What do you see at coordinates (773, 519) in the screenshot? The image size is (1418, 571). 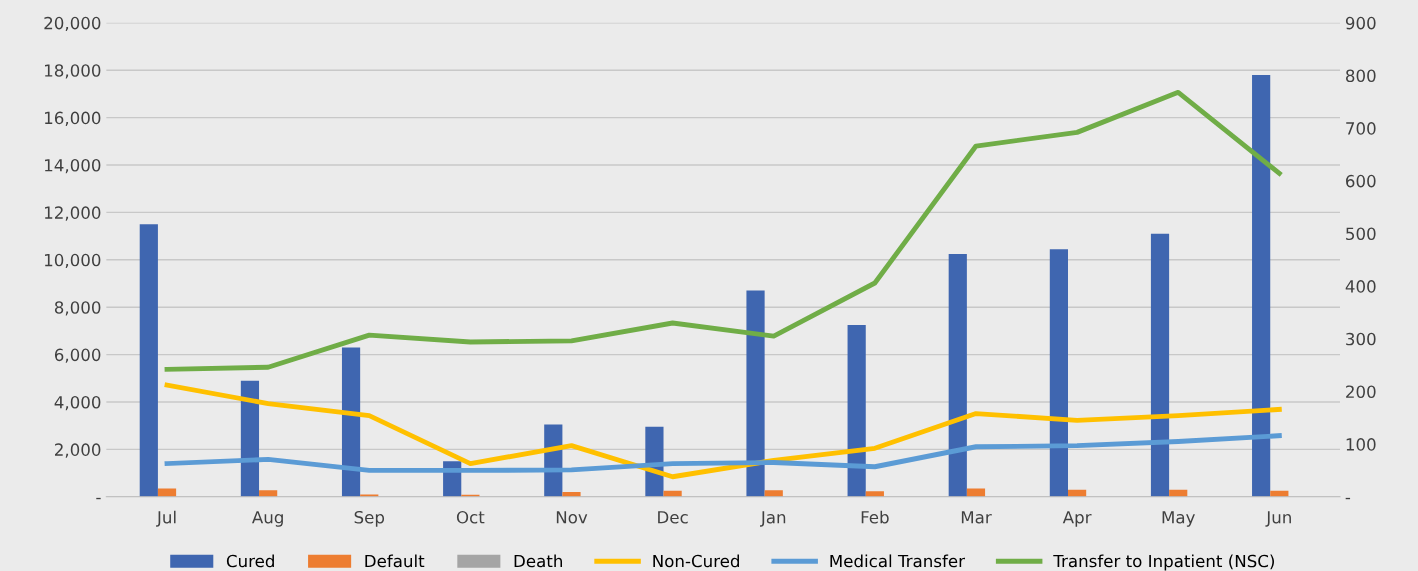 I see `x-tick-label: Jan` at bounding box center [773, 519].